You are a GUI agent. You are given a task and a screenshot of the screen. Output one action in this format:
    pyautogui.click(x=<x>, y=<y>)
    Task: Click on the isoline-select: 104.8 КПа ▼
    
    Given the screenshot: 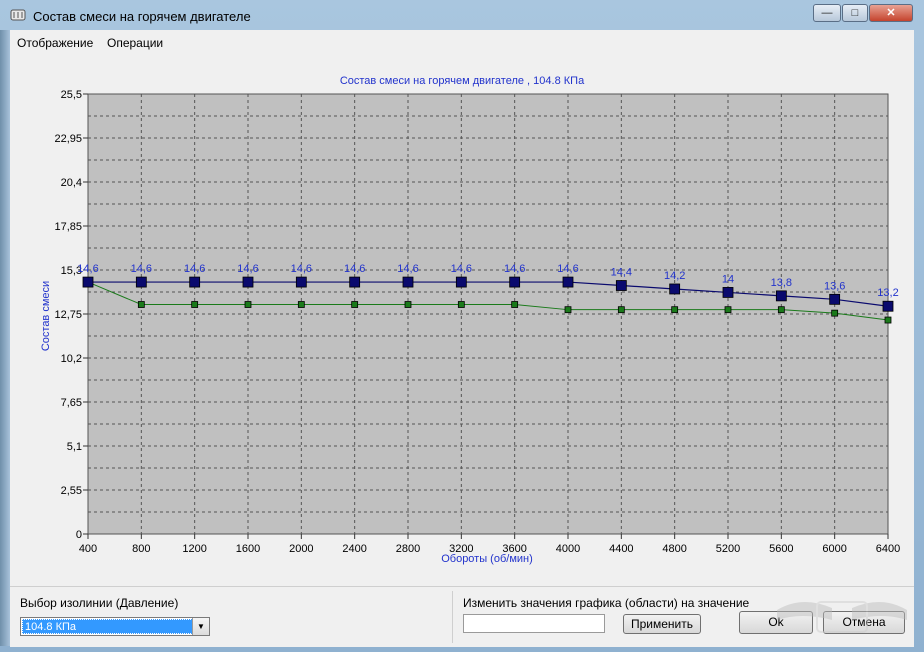 What is the action you would take?
    pyautogui.click(x=115, y=626)
    